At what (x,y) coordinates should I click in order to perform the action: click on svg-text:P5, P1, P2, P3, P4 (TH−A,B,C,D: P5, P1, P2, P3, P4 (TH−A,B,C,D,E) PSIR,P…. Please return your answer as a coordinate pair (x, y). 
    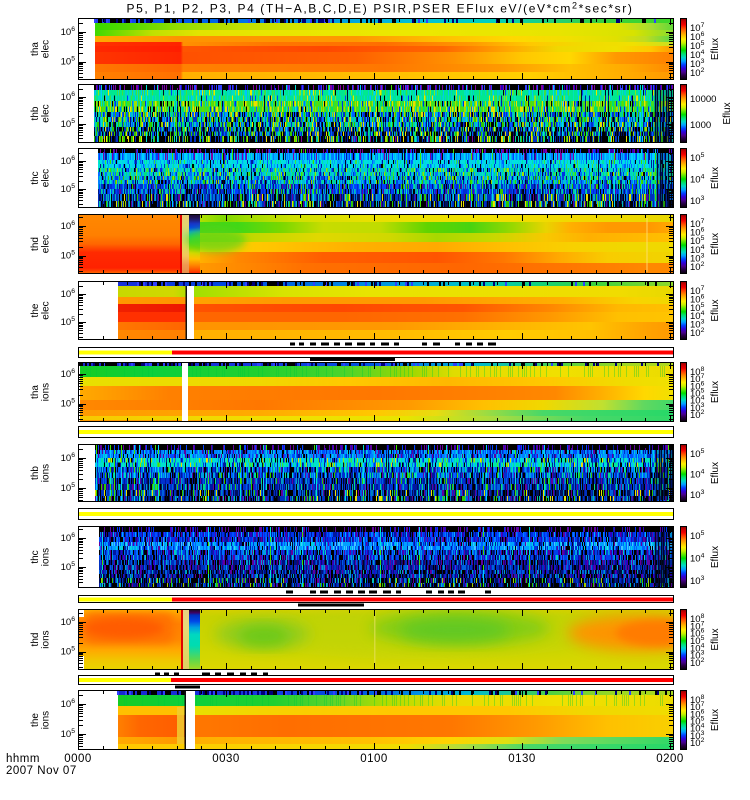
    Looking at the image, I should click on (380, 8).